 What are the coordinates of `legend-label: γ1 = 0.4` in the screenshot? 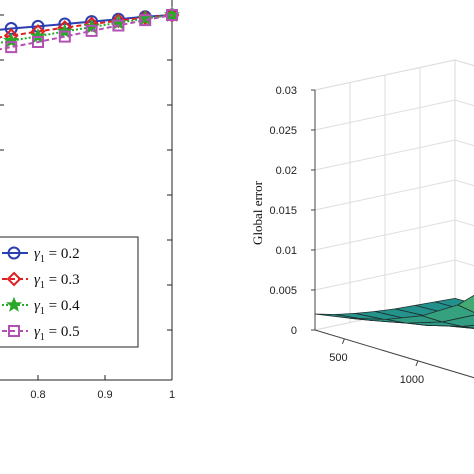 It's located at (57, 307).